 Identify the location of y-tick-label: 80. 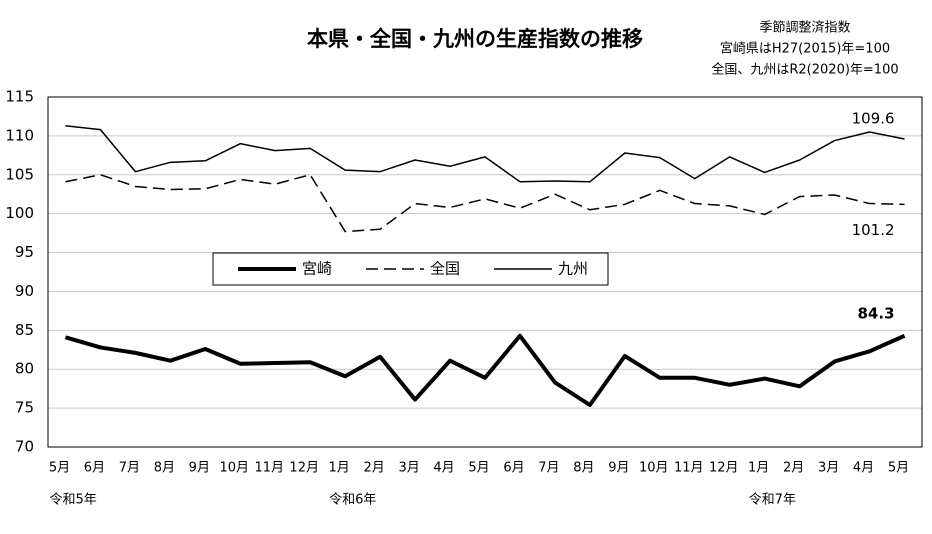
(24, 369).